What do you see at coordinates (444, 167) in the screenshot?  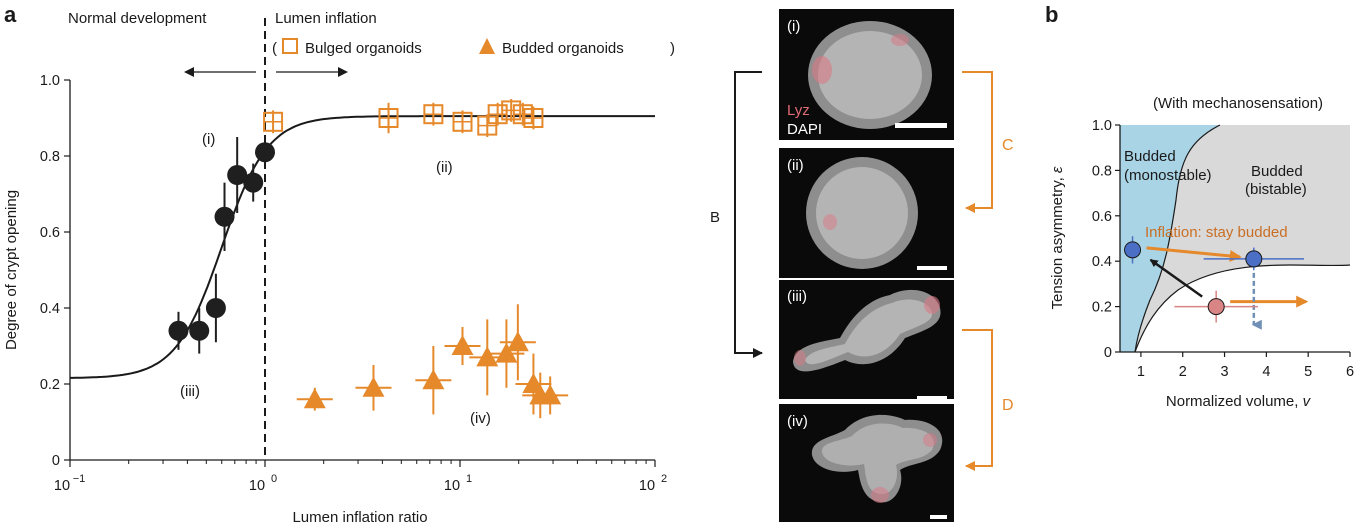 I see `annotation-ii: (ii)` at bounding box center [444, 167].